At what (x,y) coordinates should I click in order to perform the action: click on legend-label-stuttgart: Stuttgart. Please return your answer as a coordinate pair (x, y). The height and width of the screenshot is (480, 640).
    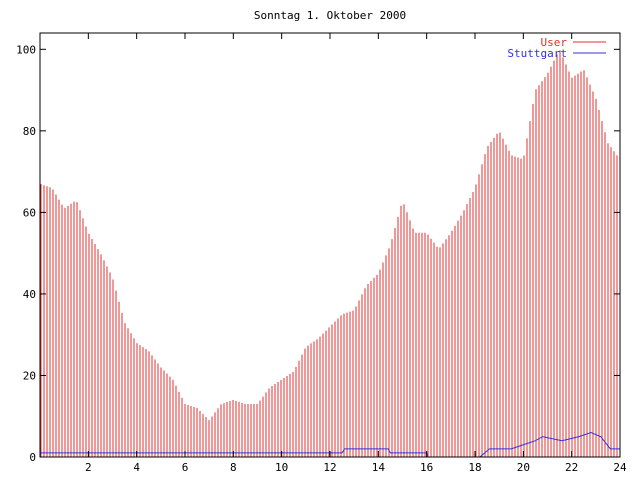
    Looking at the image, I should click on (537, 53).